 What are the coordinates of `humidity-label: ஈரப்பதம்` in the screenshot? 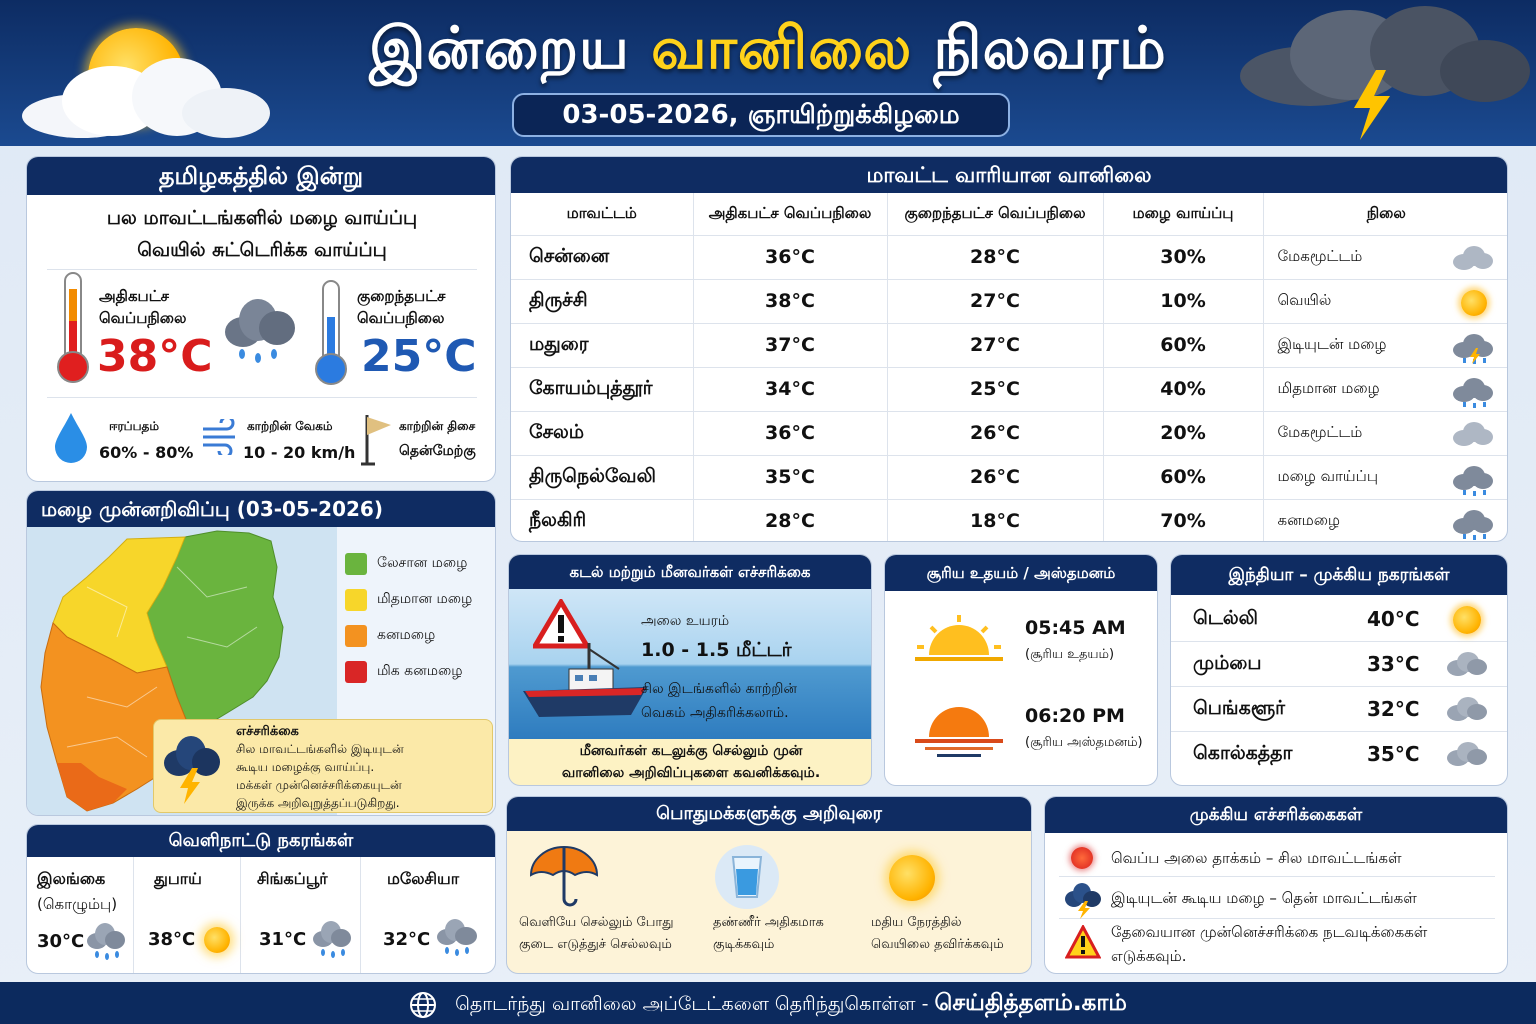 It's located at (134, 426).